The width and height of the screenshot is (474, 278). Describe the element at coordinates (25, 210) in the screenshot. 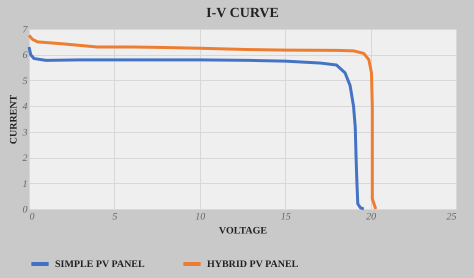

I see `y-tick-label: 0` at that location.